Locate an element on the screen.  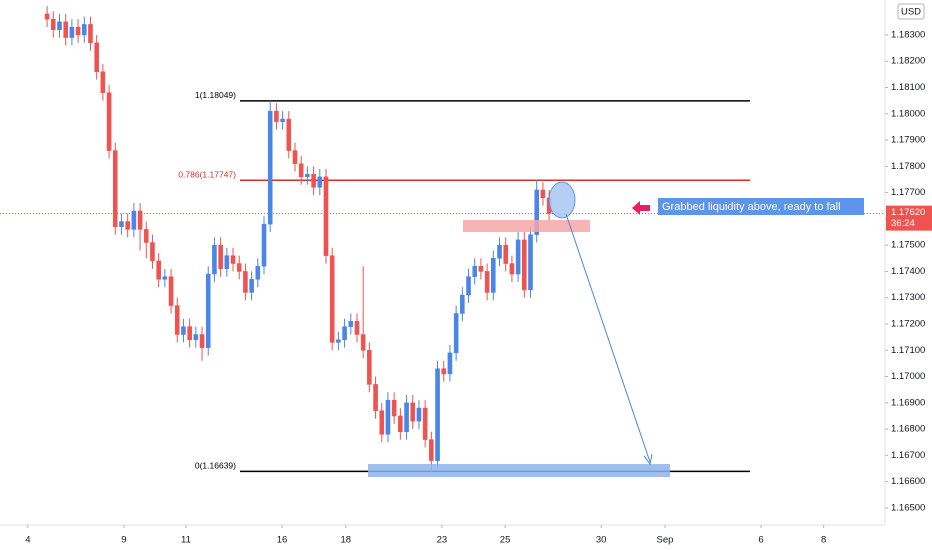
annotation-box is located at coordinates (761, 206).